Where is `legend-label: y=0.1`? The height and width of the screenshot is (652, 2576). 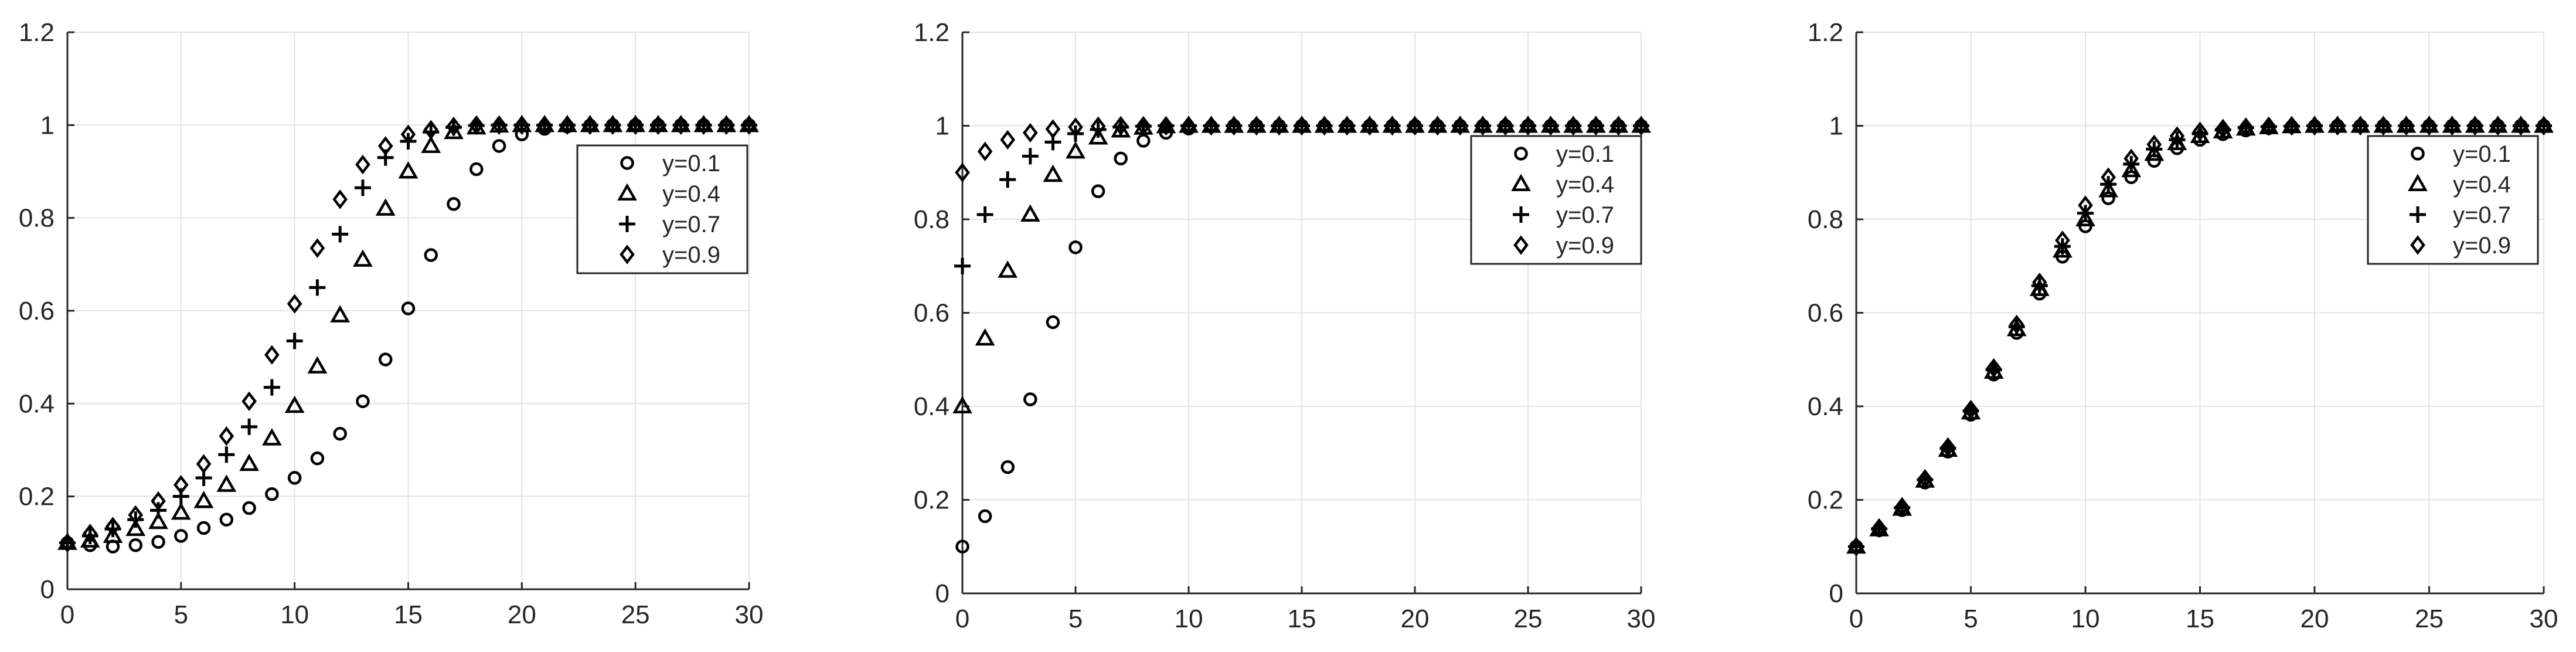
legend-label: y=0.1 is located at coordinates (1585, 154).